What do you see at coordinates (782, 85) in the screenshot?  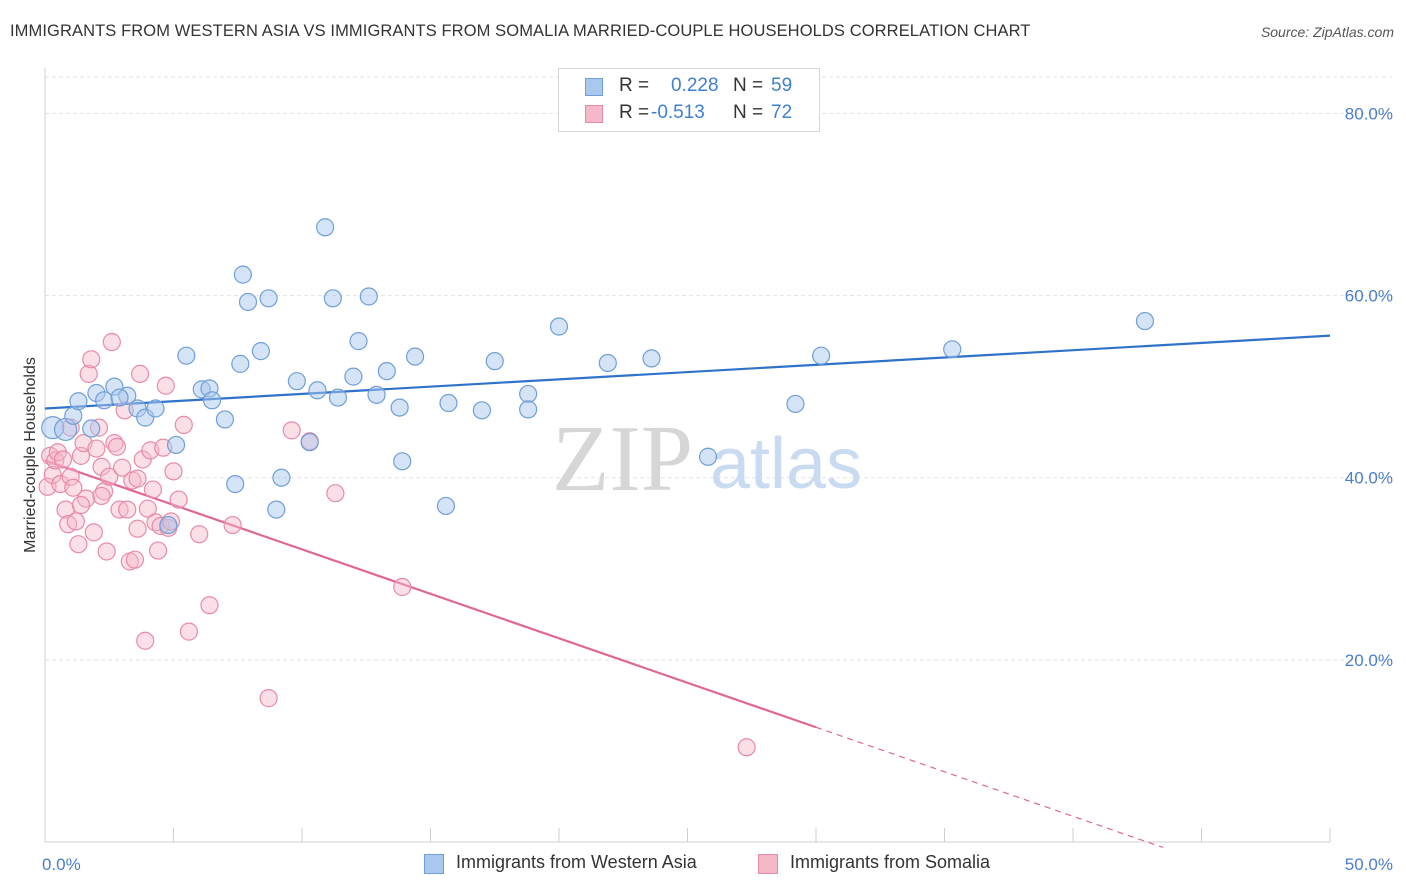 I see `legend-n-value: 59` at bounding box center [782, 85].